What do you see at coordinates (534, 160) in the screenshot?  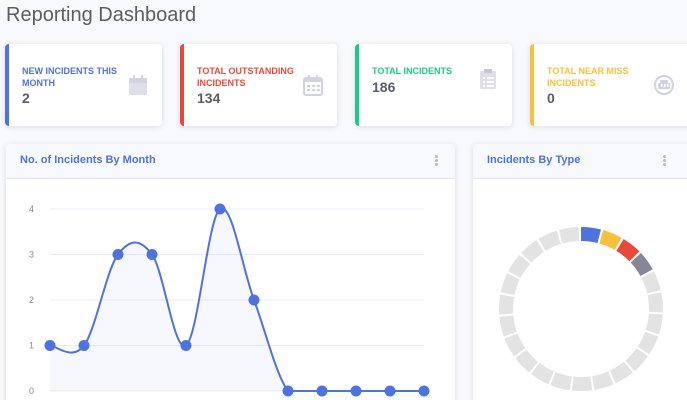 I see `panel-title: Incidents By Type` at bounding box center [534, 160].